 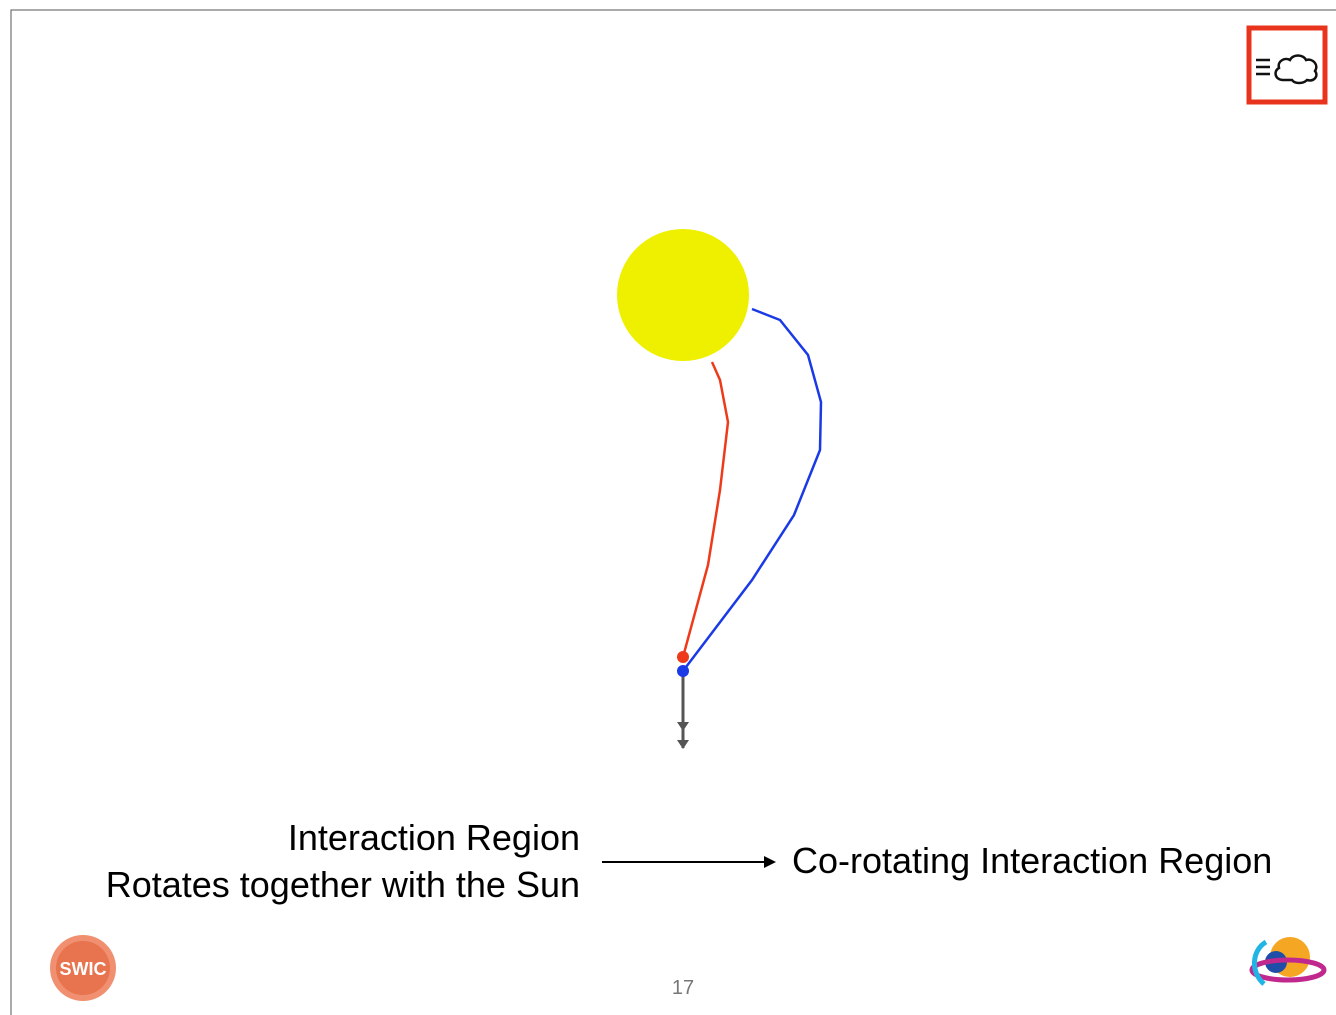 I want to click on red-field-line, so click(x=705, y=509).